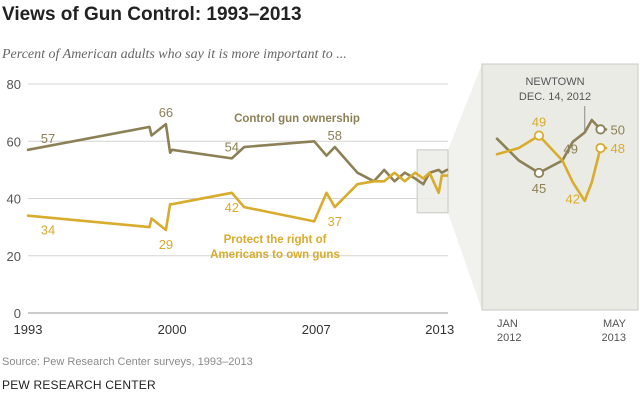 This screenshot has height=413, width=640. I want to click on x-tick-label-1993: 1993, so click(28, 329).